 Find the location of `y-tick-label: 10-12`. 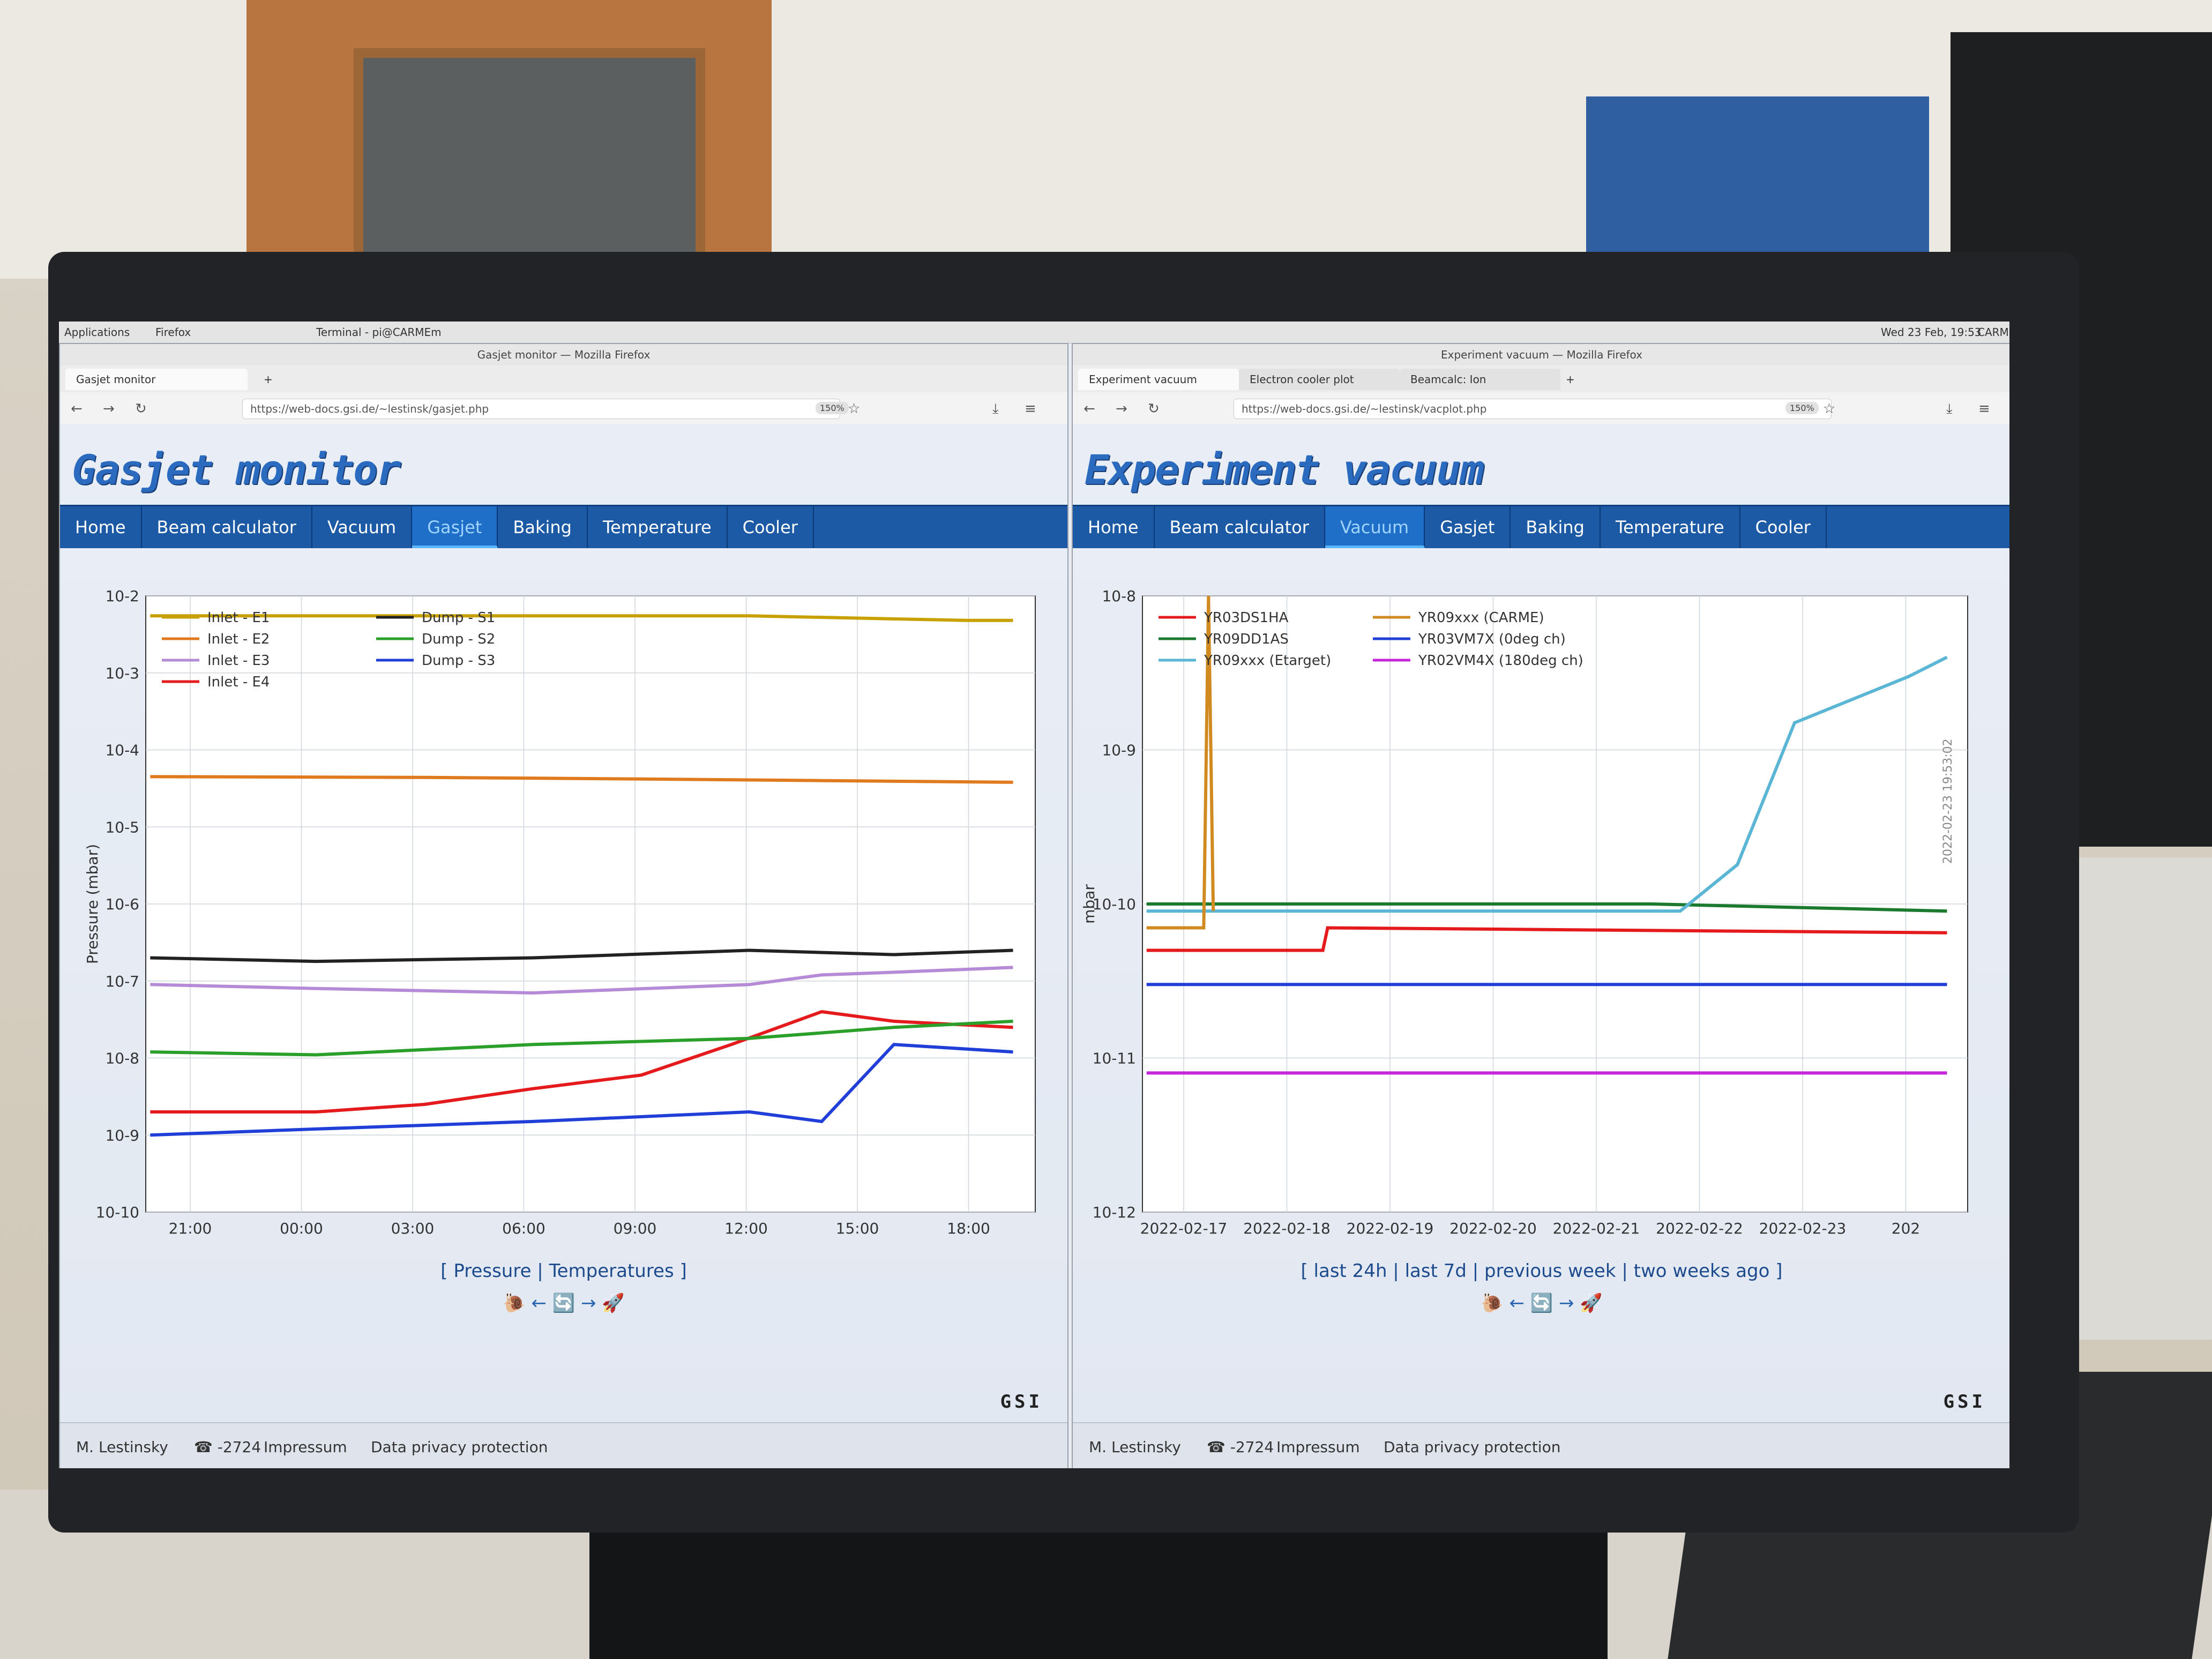

y-tick-label: 10-12 is located at coordinates (1114, 1212).